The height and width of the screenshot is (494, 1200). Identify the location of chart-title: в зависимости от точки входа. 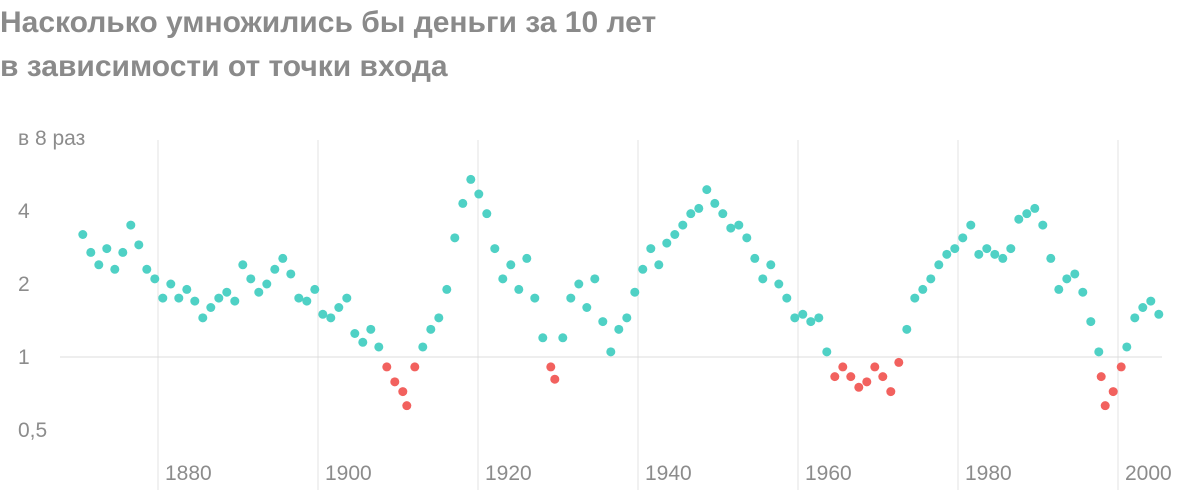
(224, 66).